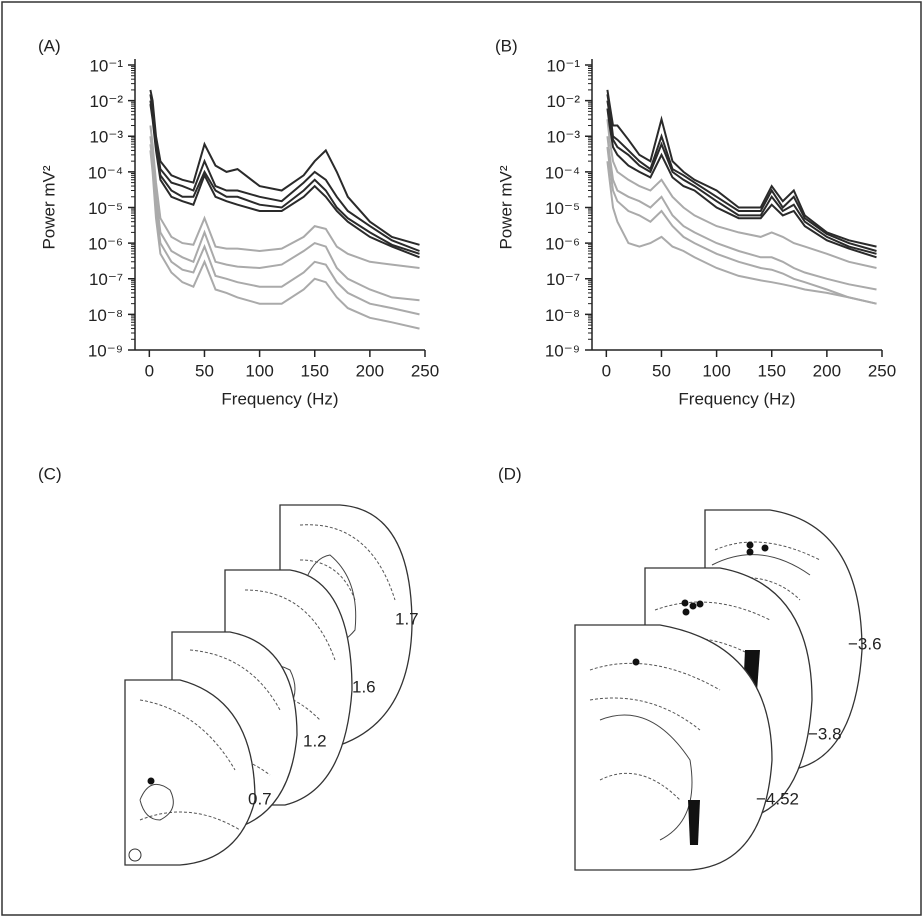 The width and height of the screenshot is (923, 922). What do you see at coordinates (198, 772) in the screenshot?
I see `slice: 0.7` at bounding box center [198, 772].